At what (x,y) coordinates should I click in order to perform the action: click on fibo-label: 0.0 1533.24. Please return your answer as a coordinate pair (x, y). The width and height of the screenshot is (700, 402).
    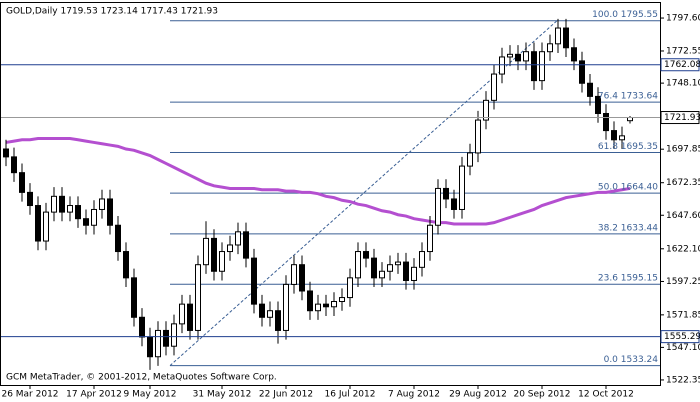
    Looking at the image, I should click on (631, 360).